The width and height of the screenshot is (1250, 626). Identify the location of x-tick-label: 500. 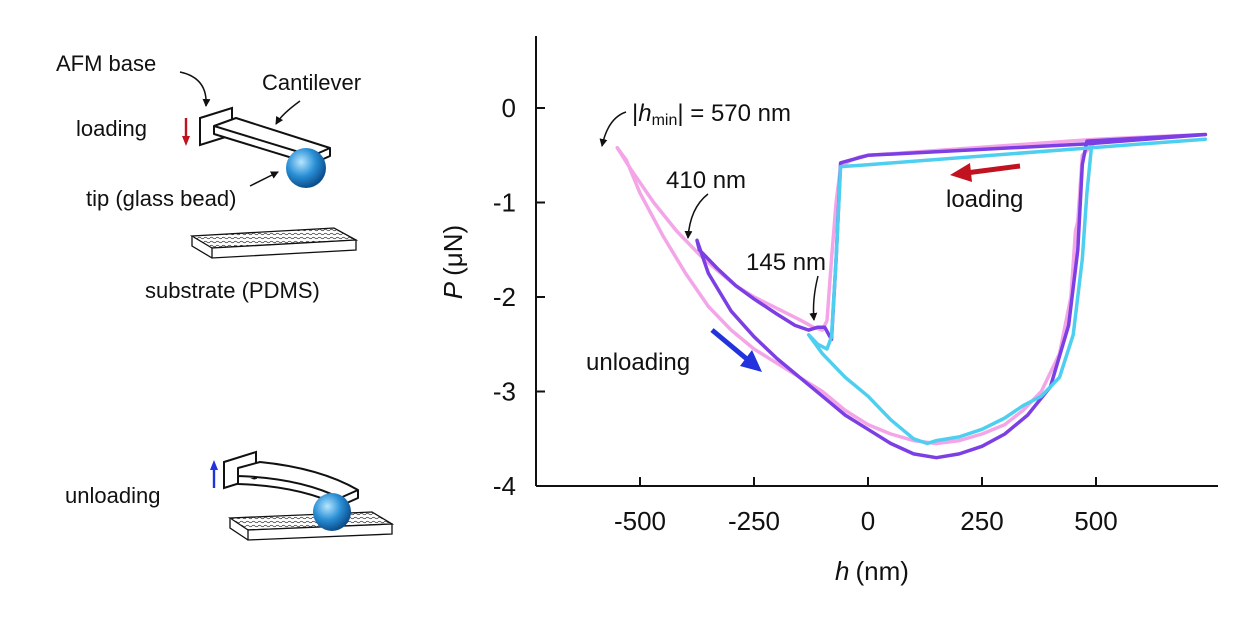
(1095, 521).